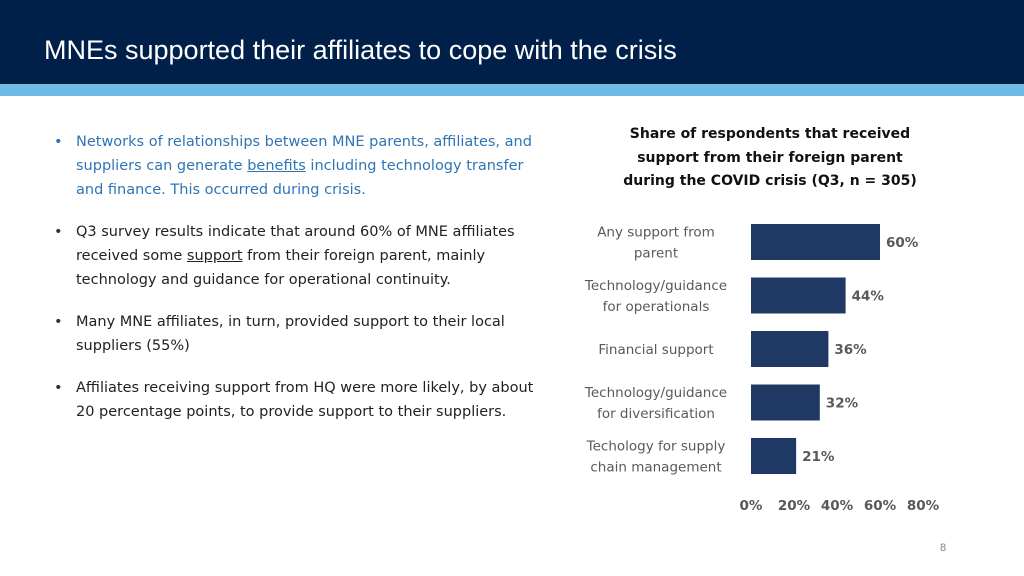 The height and width of the screenshot is (576, 1024). Describe the element at coordinates (943, 548) in the screenshot. I see `page-number: 8` at that location.